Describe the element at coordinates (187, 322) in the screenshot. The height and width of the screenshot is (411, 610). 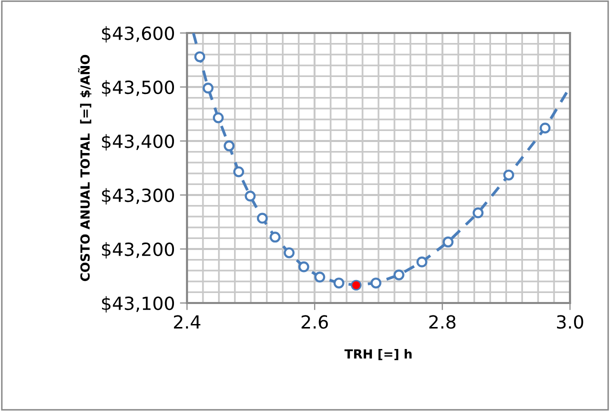
I see `x-tick-label: 2.4` at that location.